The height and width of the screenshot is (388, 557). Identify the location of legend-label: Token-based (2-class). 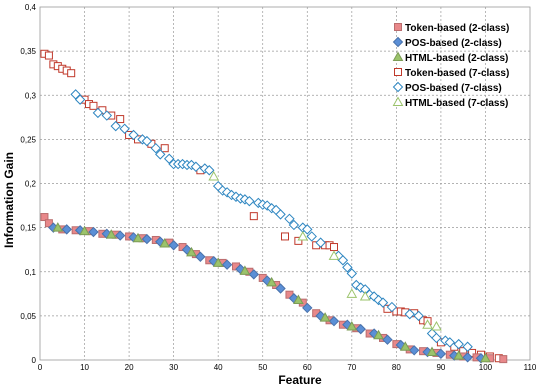
(457, 28).